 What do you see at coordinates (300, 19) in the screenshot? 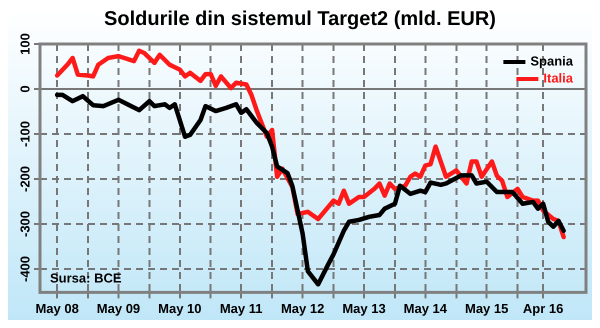
I see `chart-title: Soldurile din sistemul Target2 (mld. EUR)` at bounding box center [300, 19].